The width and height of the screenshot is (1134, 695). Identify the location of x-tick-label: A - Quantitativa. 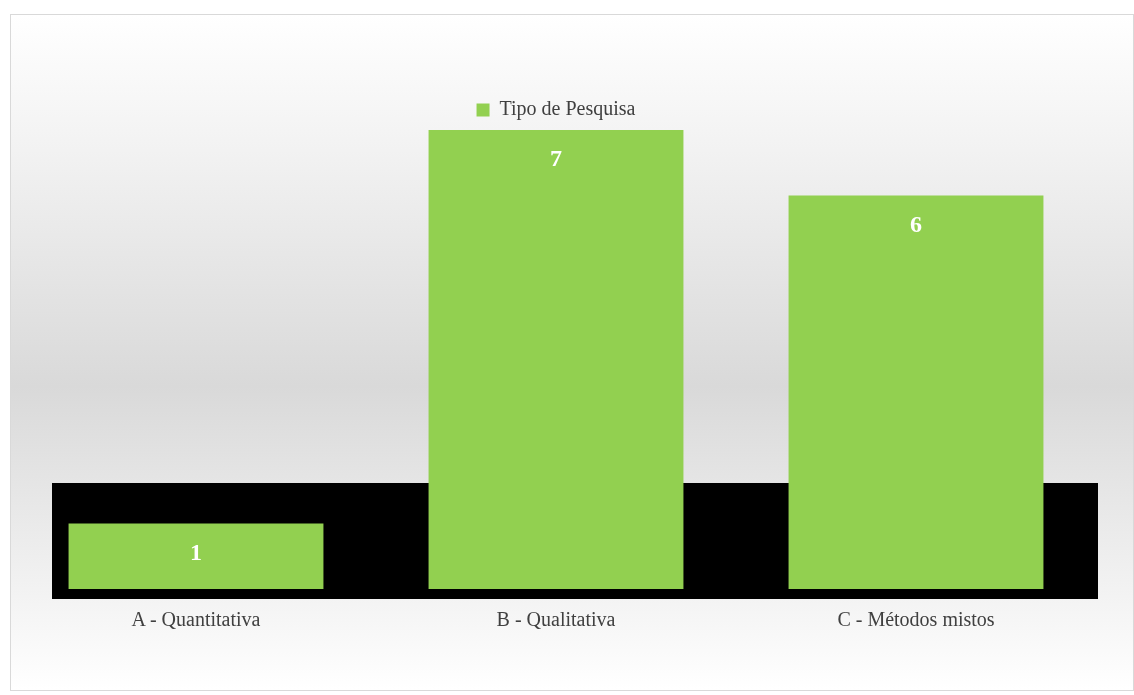
(196, 619).